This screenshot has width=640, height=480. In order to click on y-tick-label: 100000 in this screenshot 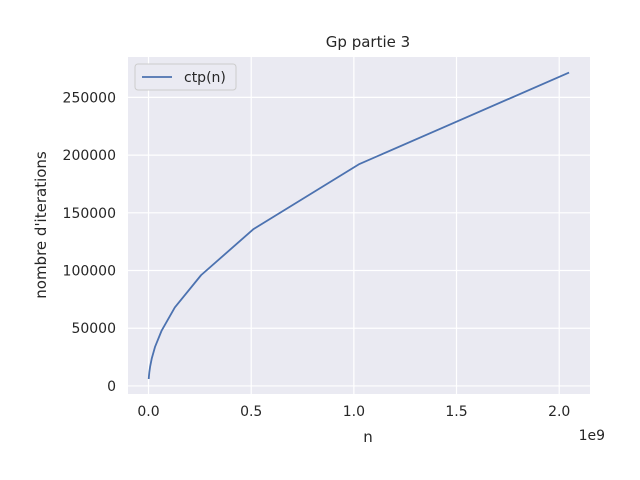, I will do `click(89, 272)`.